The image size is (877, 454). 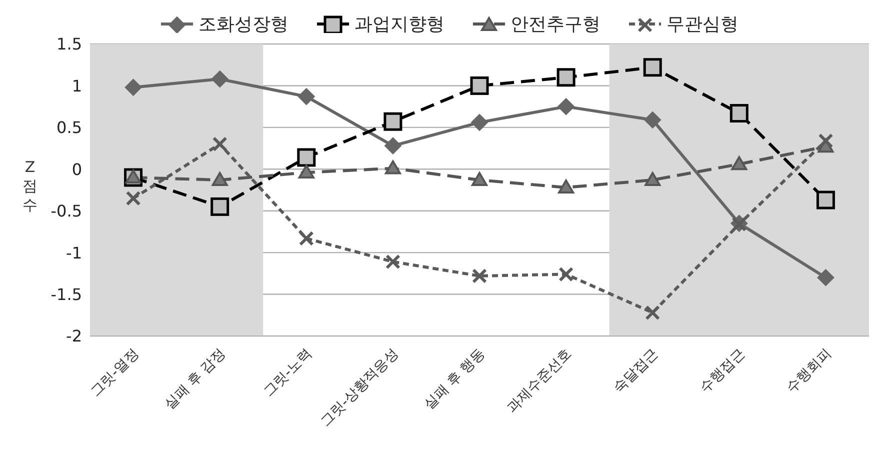 What do you see at coordinates (702, 24) in the screenshot?
I see `legend-label: 무관심형` at bounding box center [702, 24].